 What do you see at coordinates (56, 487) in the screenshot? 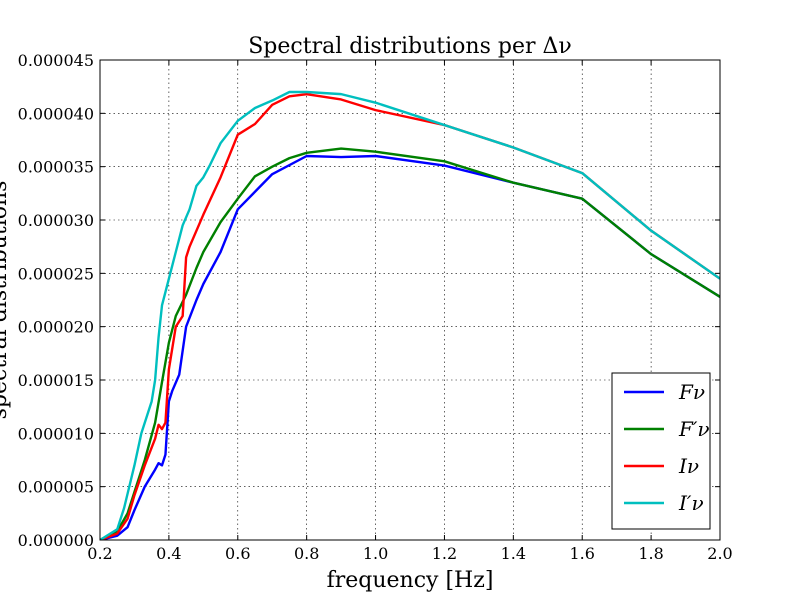
I see `y-tick-label: 0.000005` at bounding box center [56, 487].